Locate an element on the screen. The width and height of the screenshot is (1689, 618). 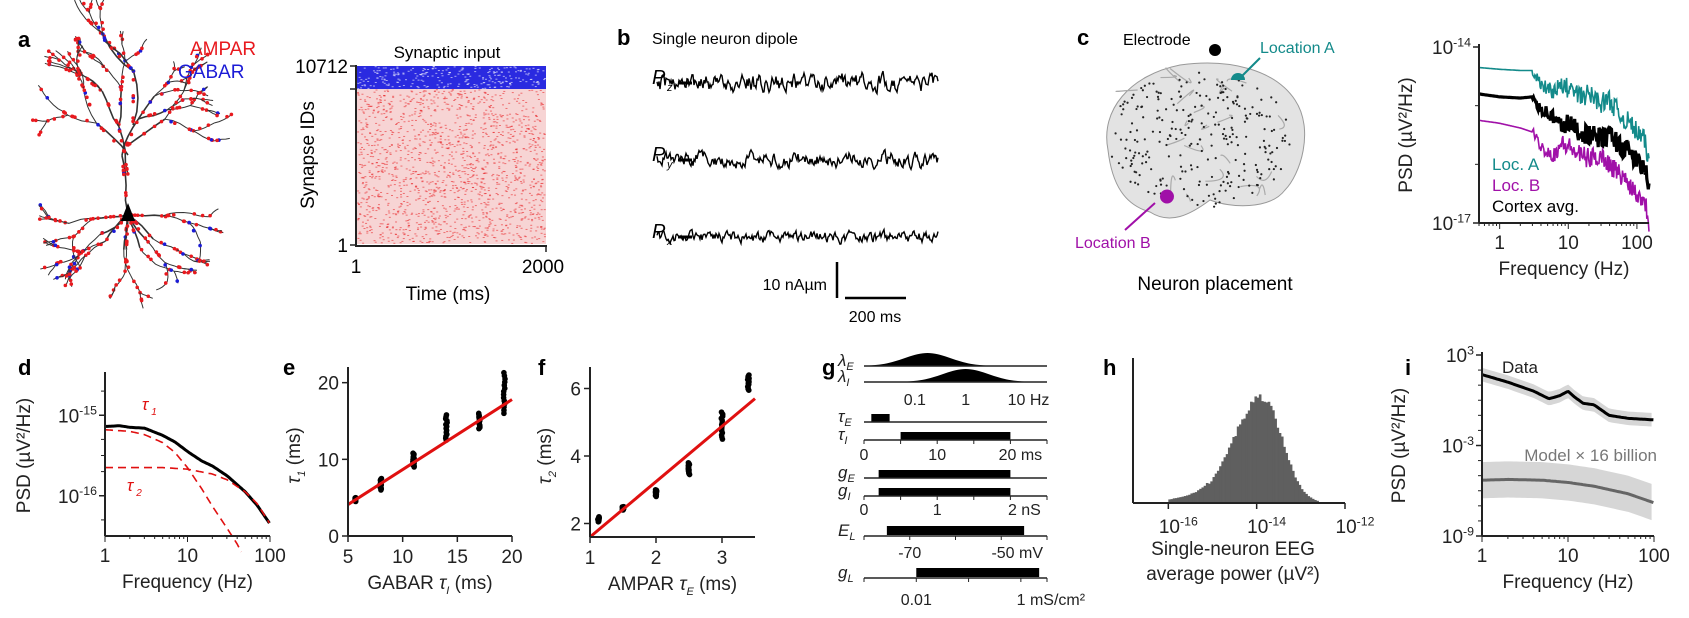
y-axis-label: τ1 (ms) is located at coordinates (296, 455).